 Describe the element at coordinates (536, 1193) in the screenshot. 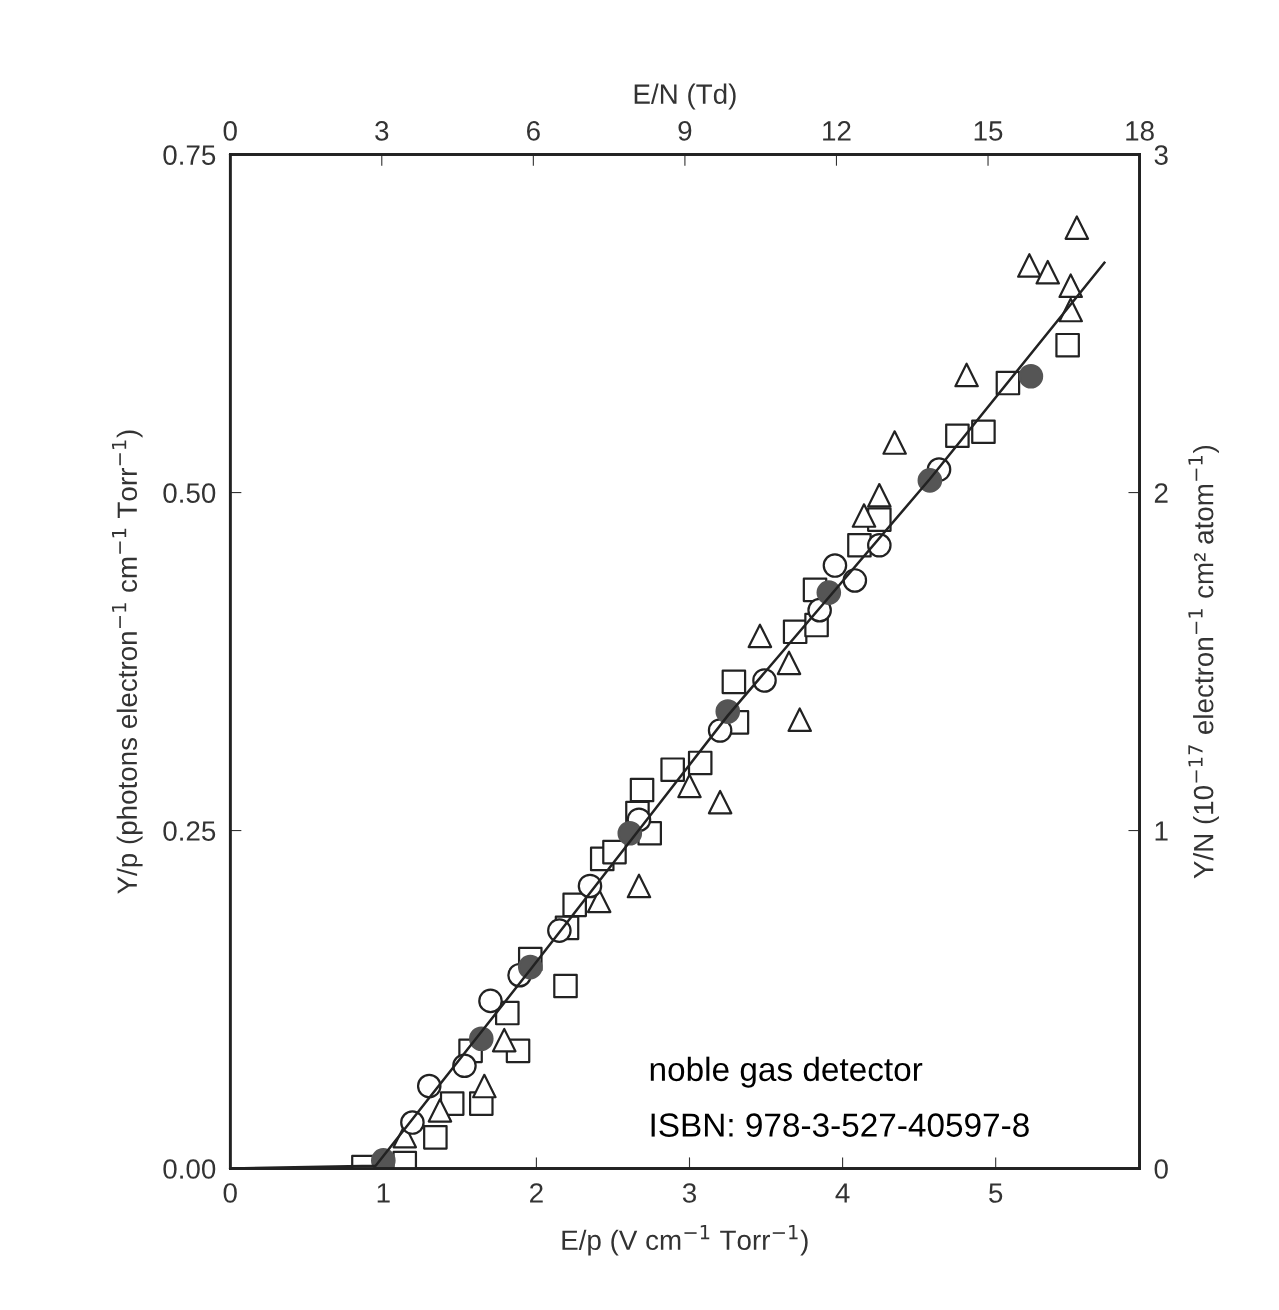

I see `x-tick-label: 2` at that location.